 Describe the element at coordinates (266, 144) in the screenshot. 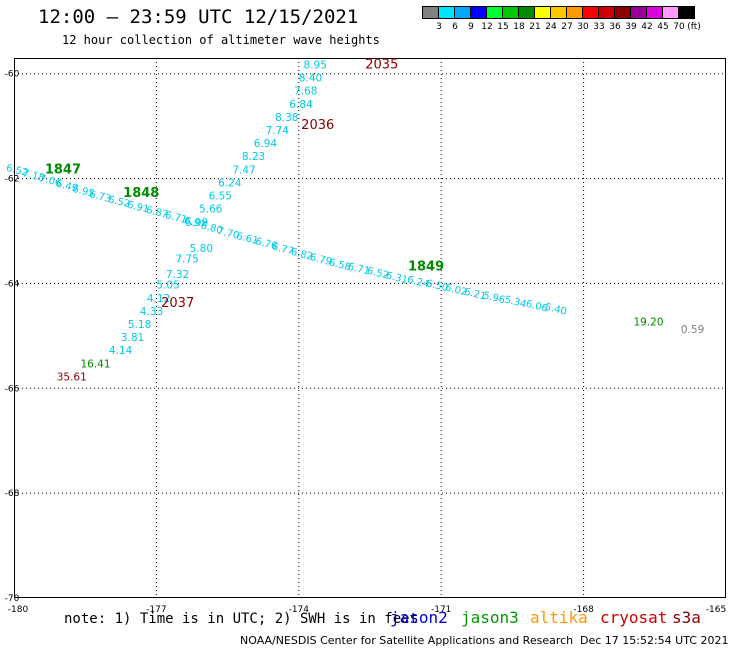

I see `swh-value-label: 6.94` at that location.